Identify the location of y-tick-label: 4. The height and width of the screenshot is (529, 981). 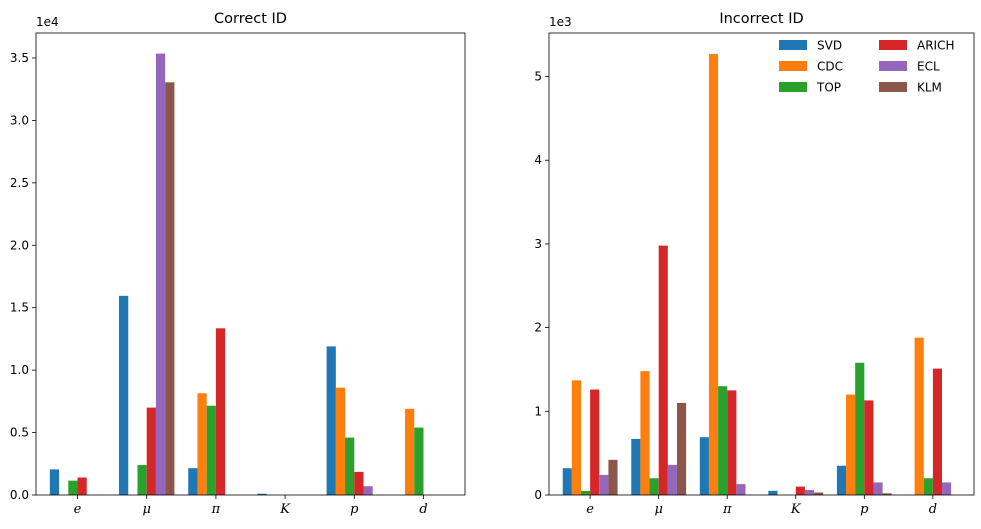
(538, 160).